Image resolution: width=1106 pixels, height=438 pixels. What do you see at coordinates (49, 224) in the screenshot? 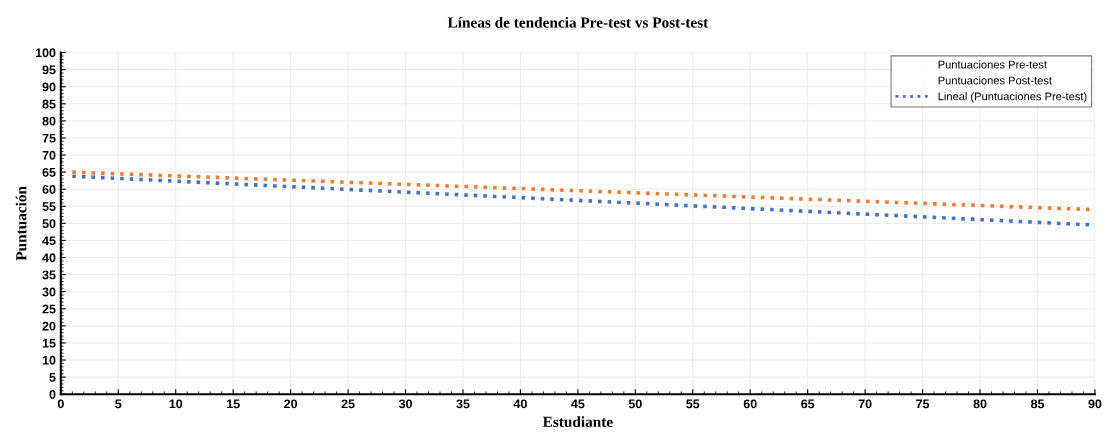
I see `y-tick-label: 50` at bounding box center [49, 224].